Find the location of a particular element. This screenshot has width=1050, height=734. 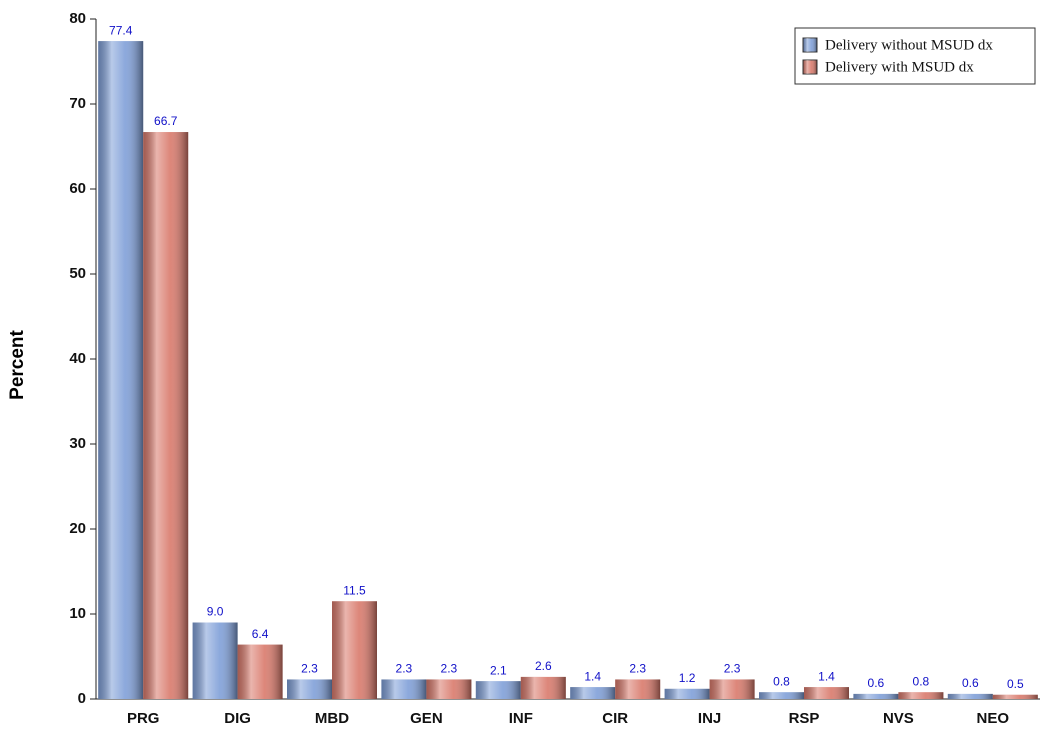

value-label: 1.2 is located at coordinates (687, 678).